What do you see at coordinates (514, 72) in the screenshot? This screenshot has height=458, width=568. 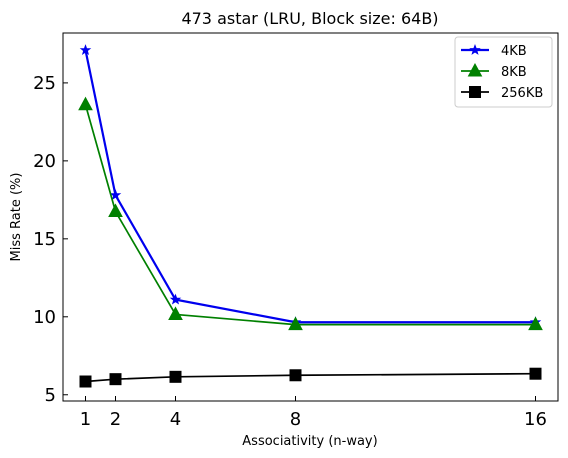 I see `legend-label: 8KB` at bounding box center [514, 72].